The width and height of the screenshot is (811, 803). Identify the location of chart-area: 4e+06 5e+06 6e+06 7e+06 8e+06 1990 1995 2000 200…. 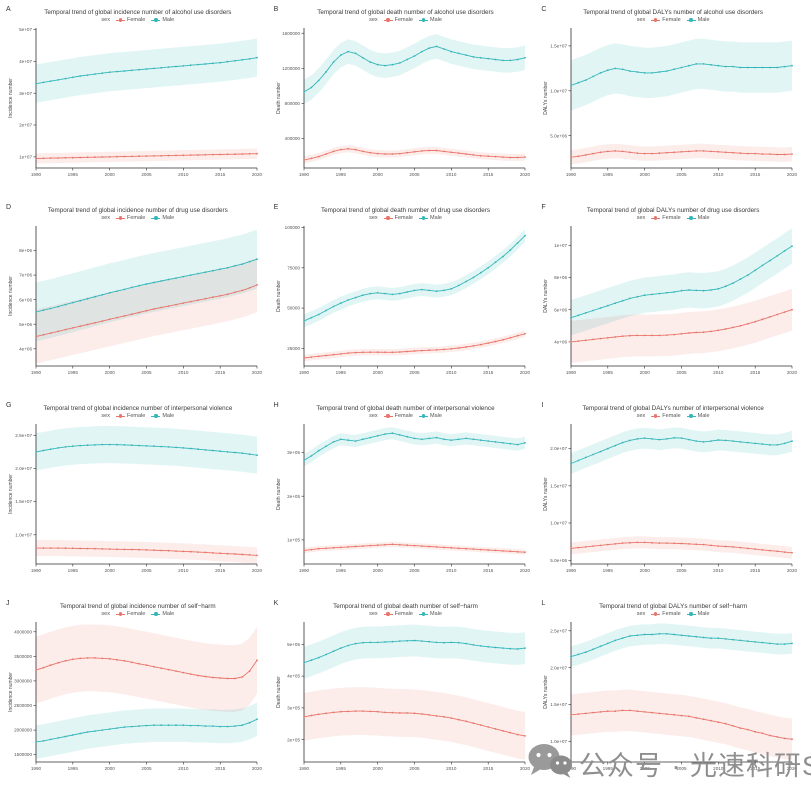
(139, 304).